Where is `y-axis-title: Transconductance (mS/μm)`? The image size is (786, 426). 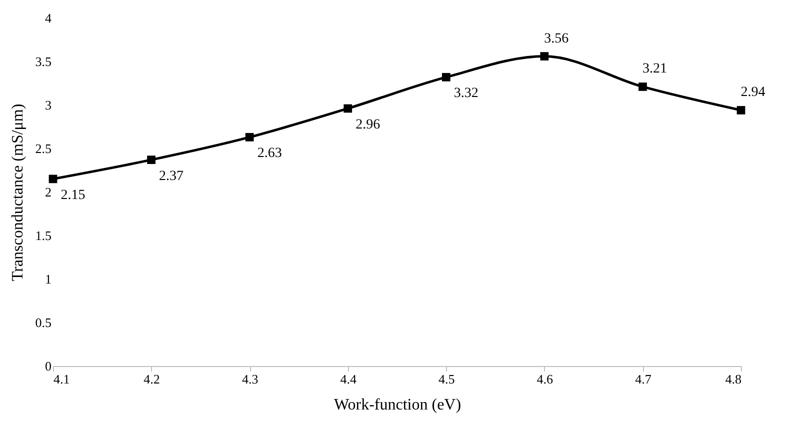
y-axis-title: Transconductance (mS/μm) is located at coordinates (17, 193).